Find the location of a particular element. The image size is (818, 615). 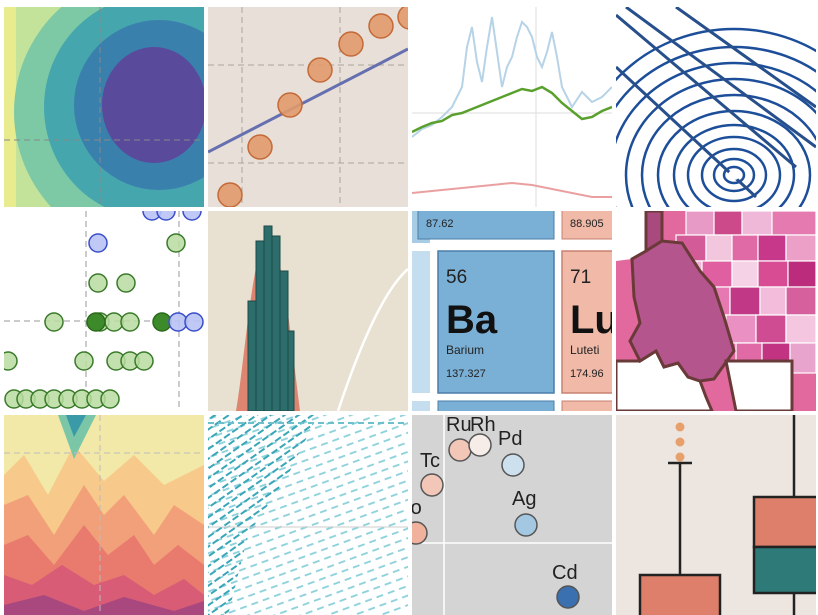

choropleth-plot is located at coordinates (716, 311).